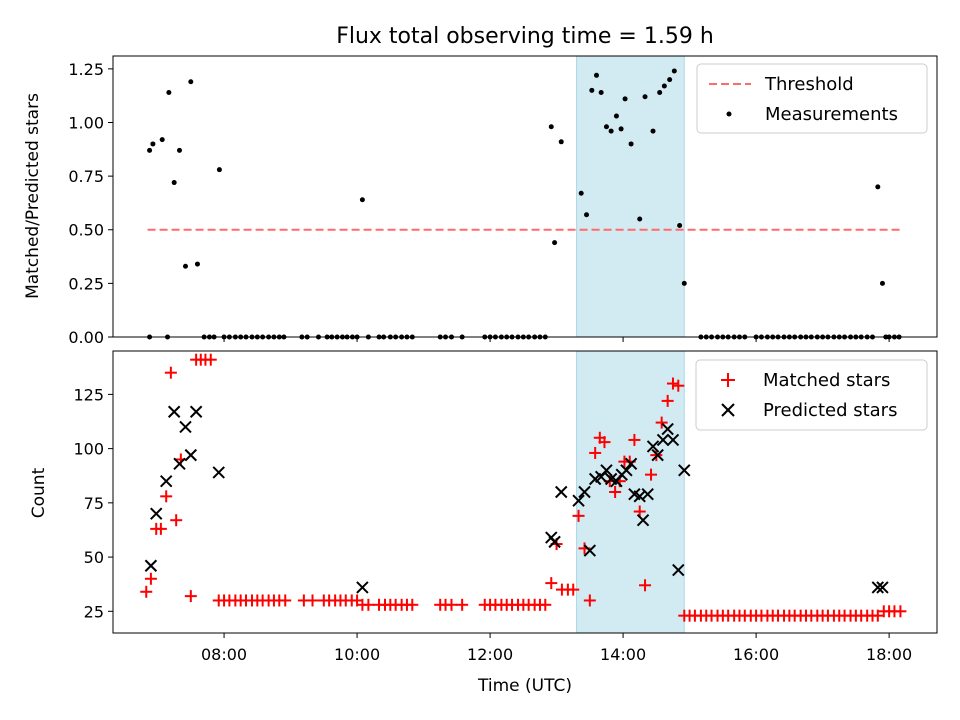 The image size is (960, 720). I want to click on y-tick-label: 1.25, so click(86, 69).